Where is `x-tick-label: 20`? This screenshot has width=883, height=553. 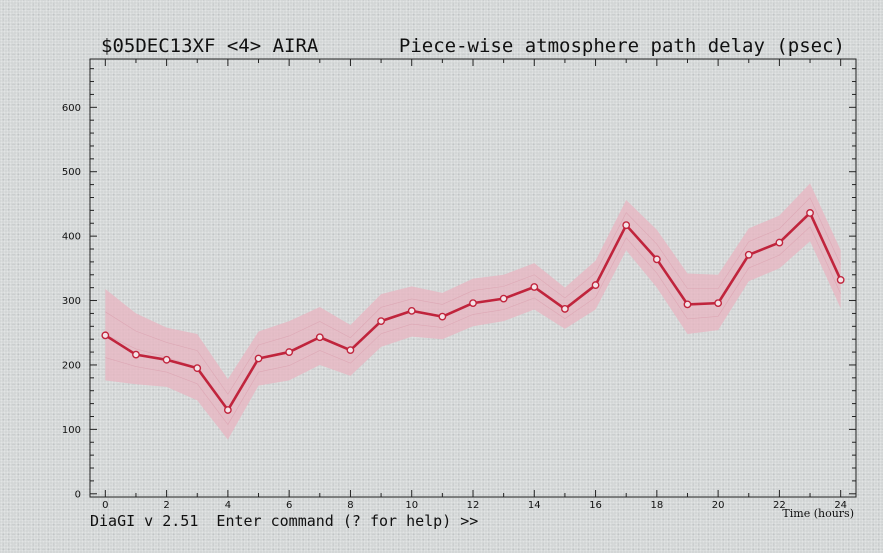
x-tick-label: 20 is located at coordinates (718, 505).